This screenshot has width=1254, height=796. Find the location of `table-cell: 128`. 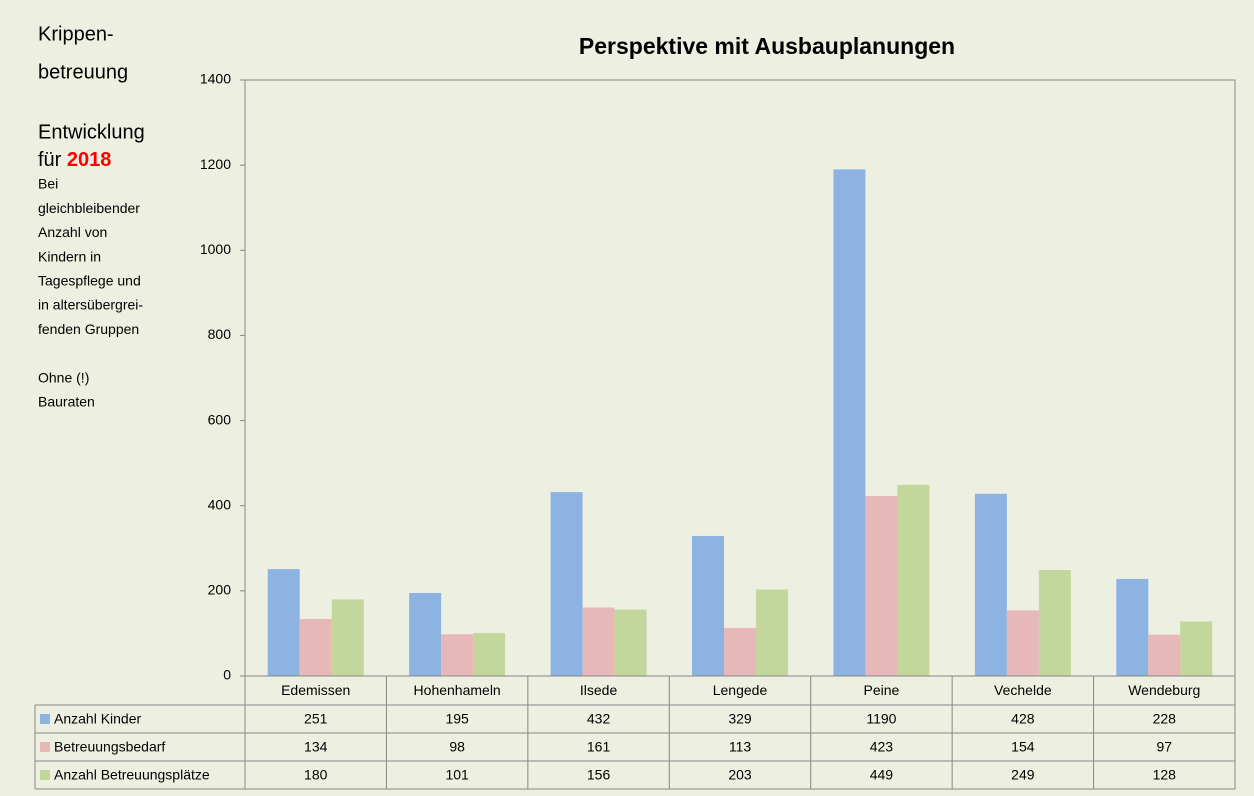

table-cell: 128 is located at coordinates (1165, 775).